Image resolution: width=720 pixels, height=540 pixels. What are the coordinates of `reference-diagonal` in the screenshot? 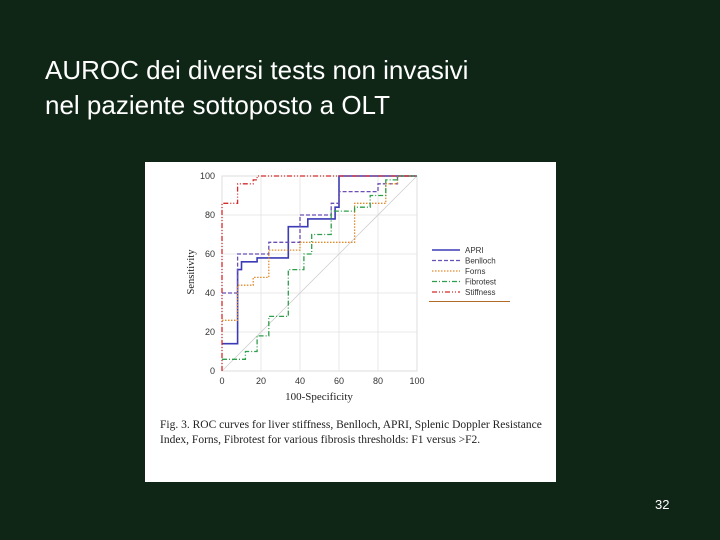 It's located at (319, 273).